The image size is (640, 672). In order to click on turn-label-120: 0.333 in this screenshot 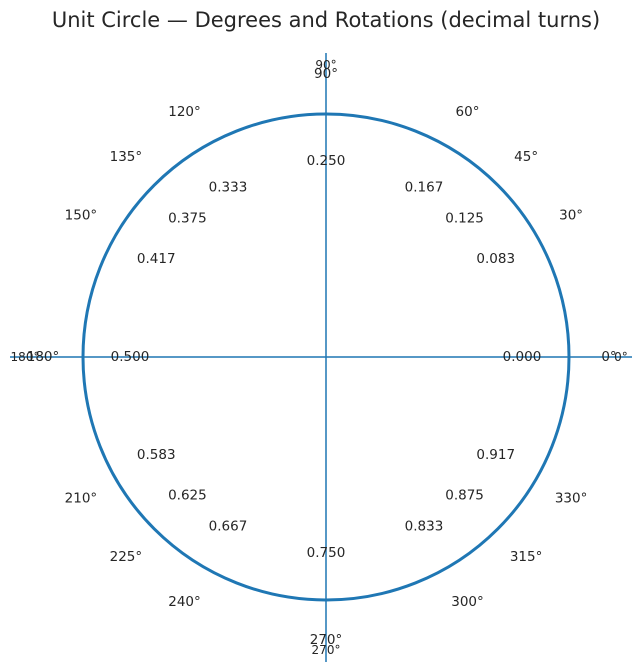, I will do `click(228, 187)`.